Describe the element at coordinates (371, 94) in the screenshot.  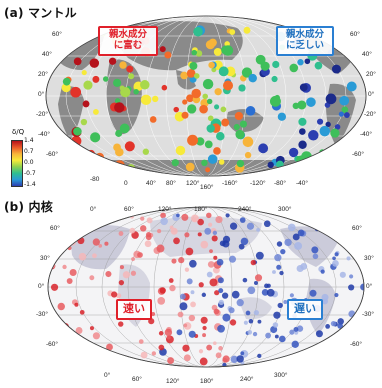
I see `lat-label: 0°` at that location.